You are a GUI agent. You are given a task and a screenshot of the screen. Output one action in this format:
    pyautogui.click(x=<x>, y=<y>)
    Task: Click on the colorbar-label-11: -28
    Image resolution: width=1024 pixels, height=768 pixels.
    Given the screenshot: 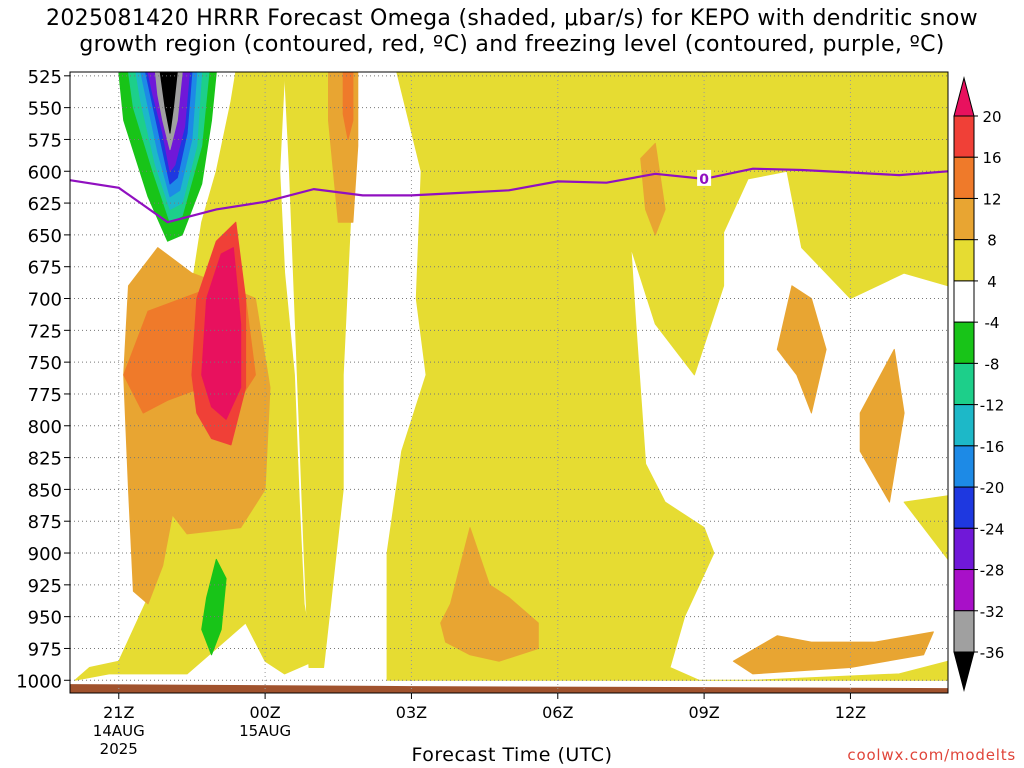 What is the action you would take?
    pyautogui.click(x=992, y=571)
    